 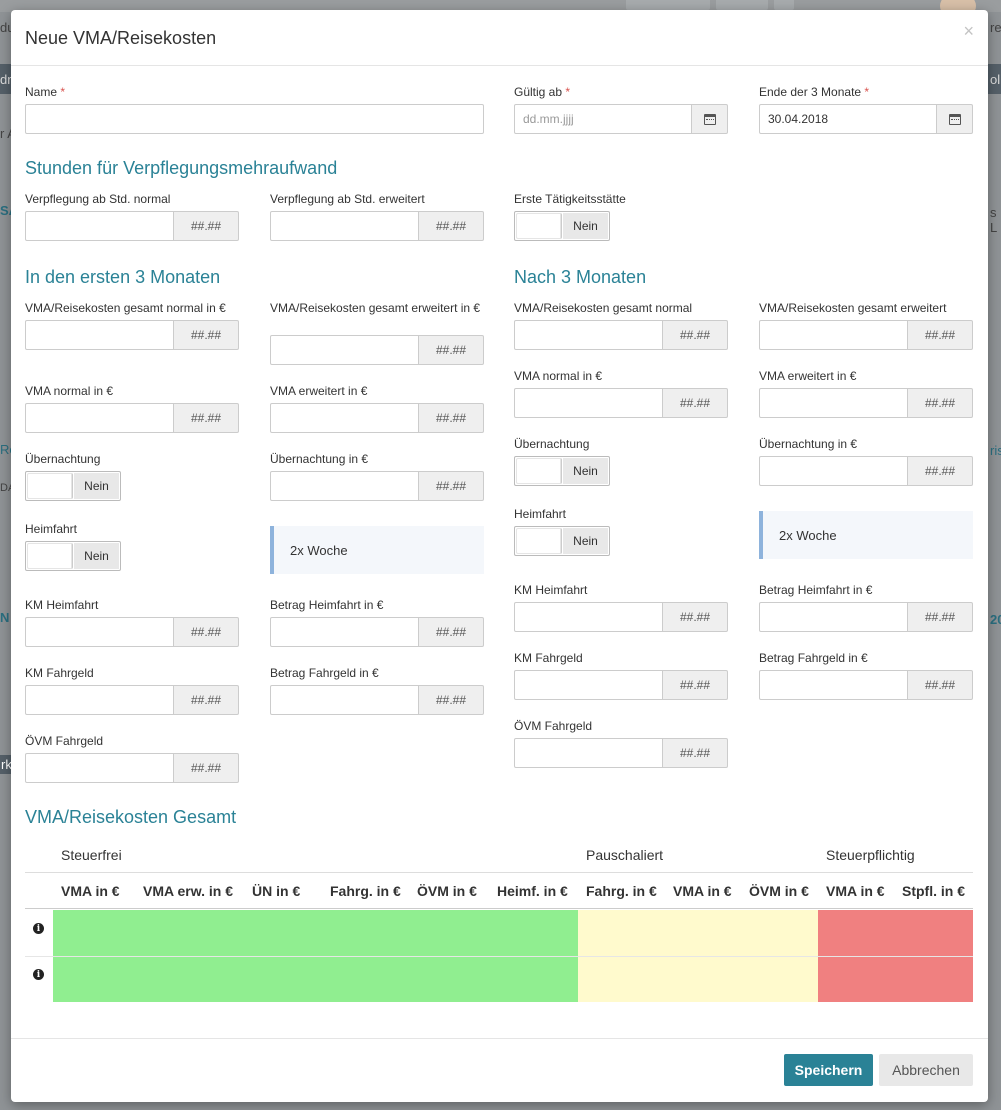 I want to click on first-betrag-heimfahrt-label: Betrag Heimfahrt in €, so click(x=327, y=605).